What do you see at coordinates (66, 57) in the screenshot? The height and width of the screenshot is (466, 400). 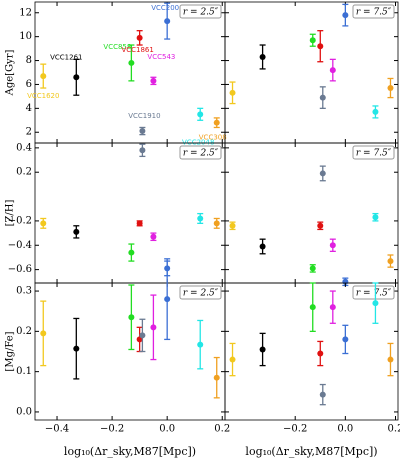 I see `galaxy-label: VCC1261` at bounding box center [66, 57].